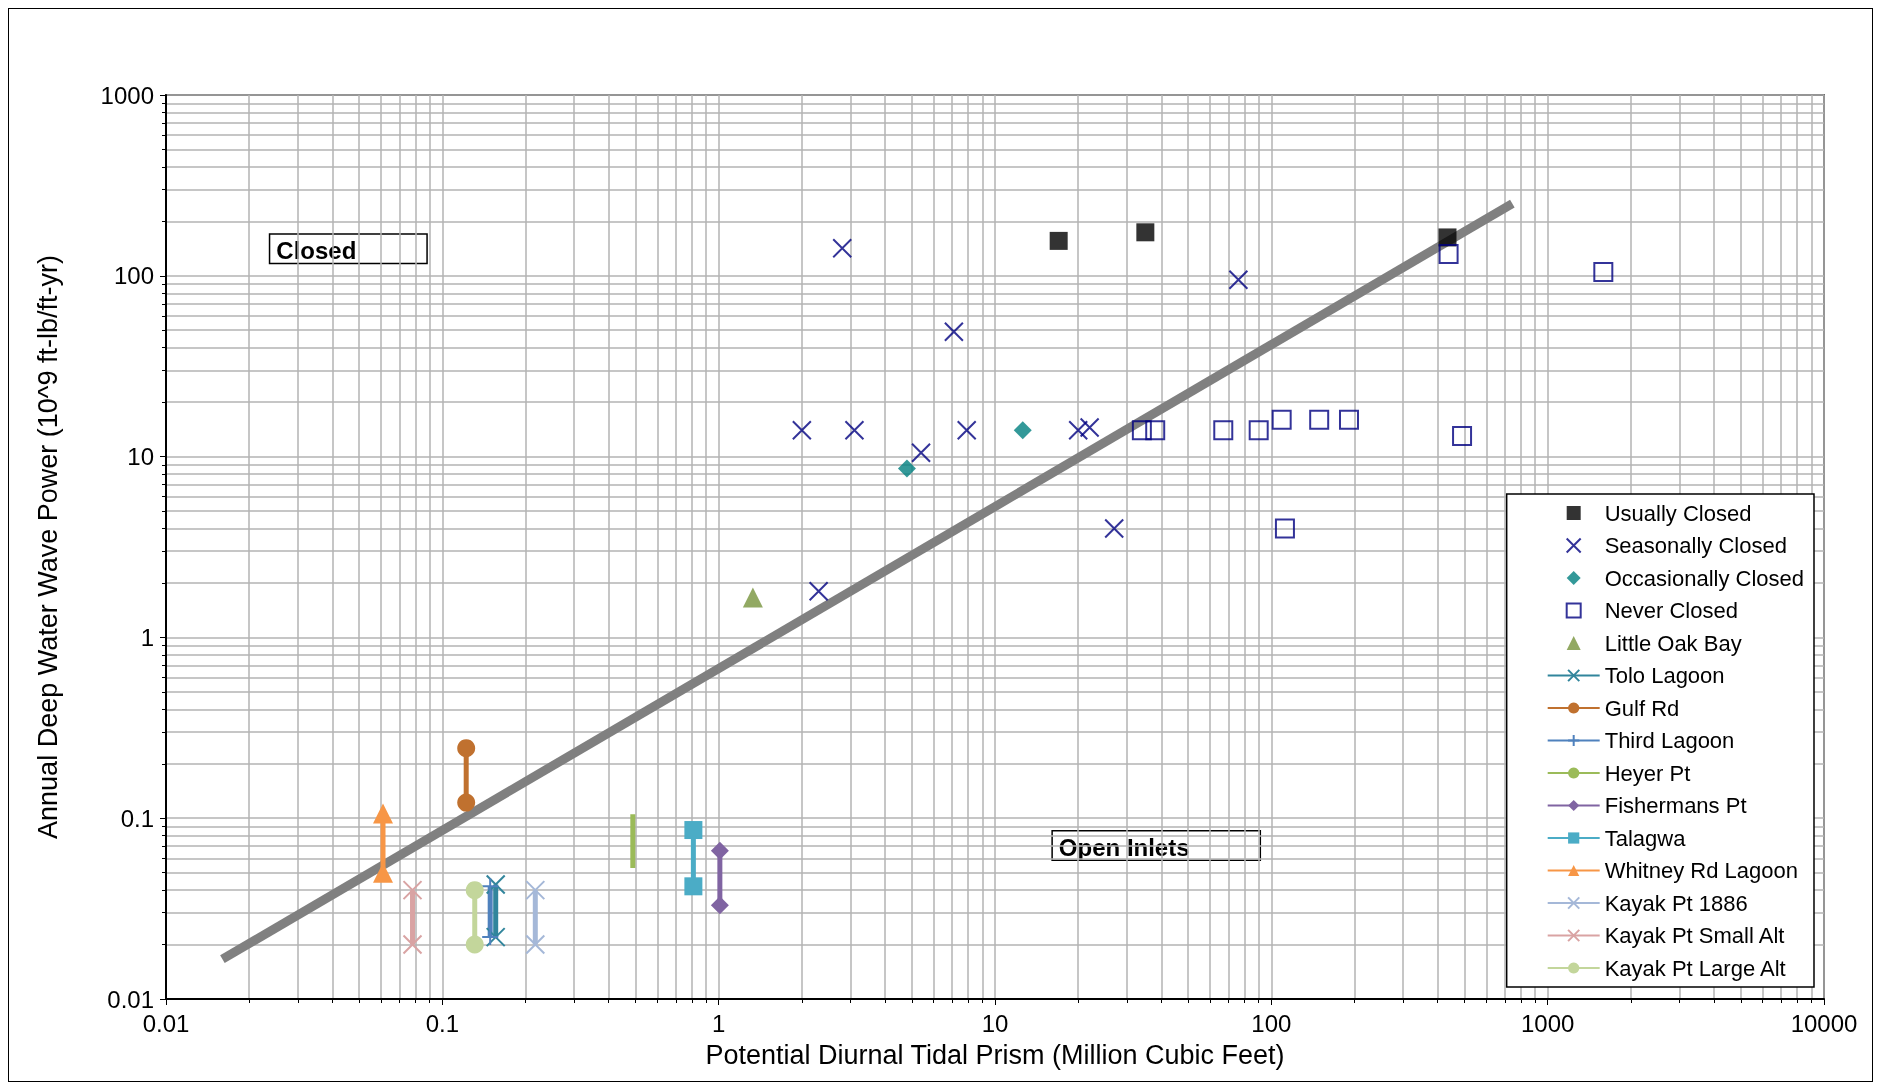  What do you see at coordinates (1701, 870) in the screenshot?
I see `legend-label: Whitney Rd Lagoon` at bounding box center [1701, 870].